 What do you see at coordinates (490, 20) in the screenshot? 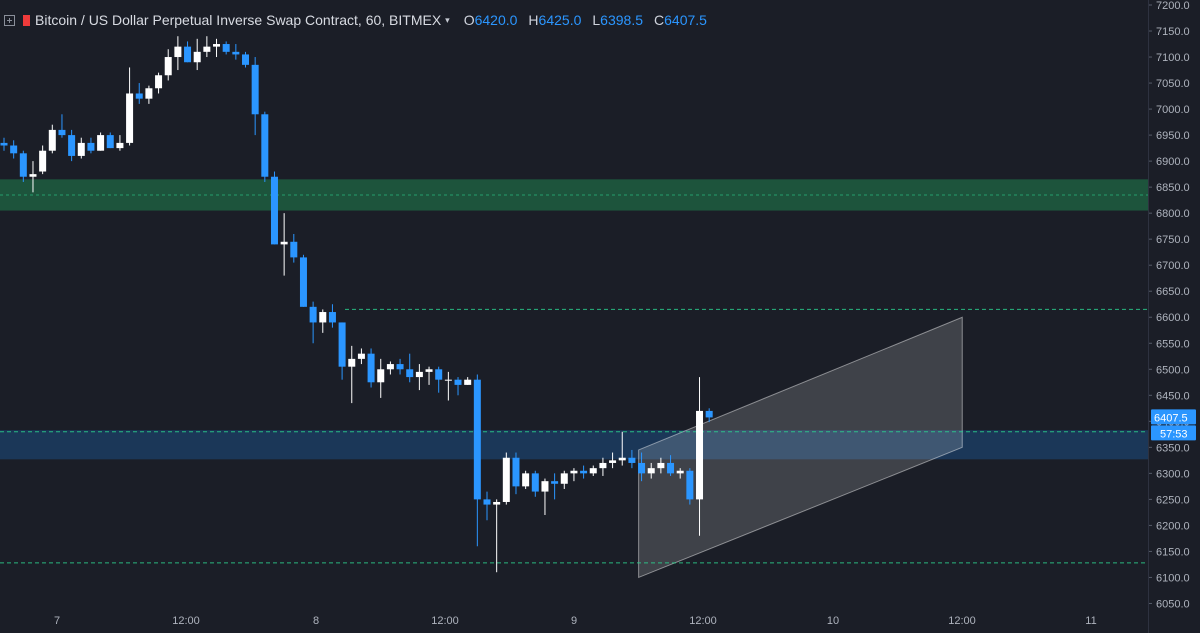
I see `ohlc-open: O6420.0` at bounding box center [490, 20].